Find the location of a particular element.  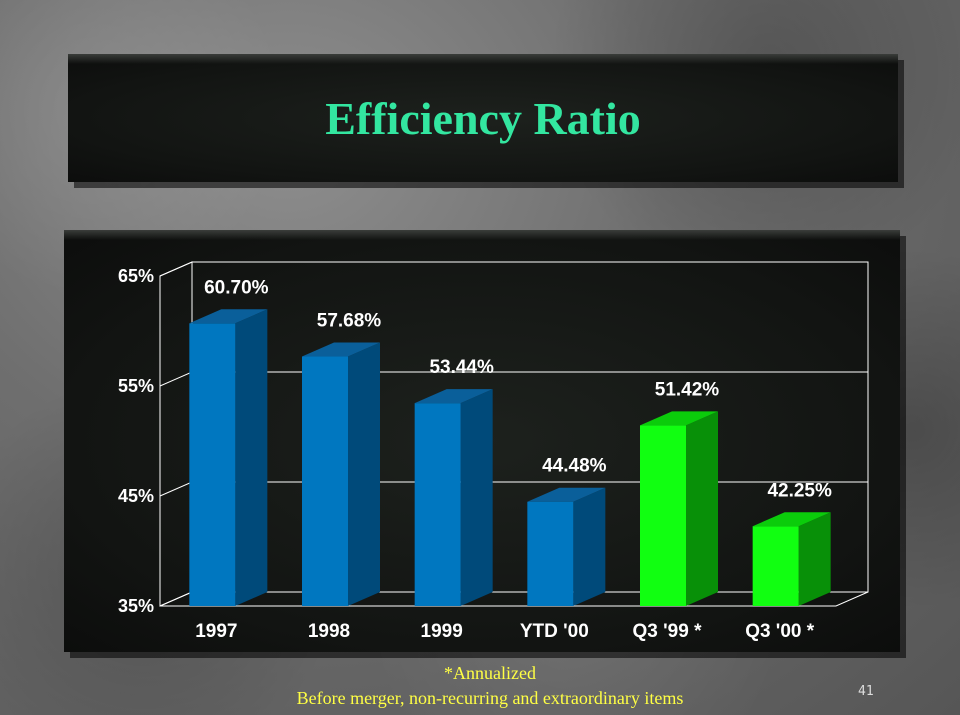

y-tick-label: 35% is located at coordinates (136, 606).